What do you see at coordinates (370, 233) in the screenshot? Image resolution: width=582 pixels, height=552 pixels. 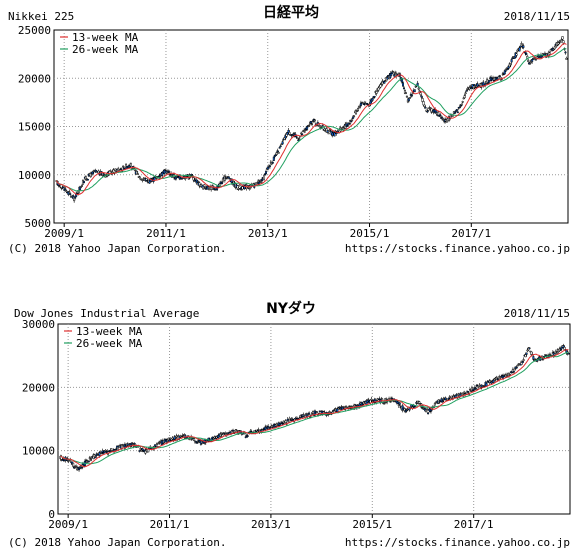 I see `x-tick-label: 2015/1` at bounding box center [370, 233].